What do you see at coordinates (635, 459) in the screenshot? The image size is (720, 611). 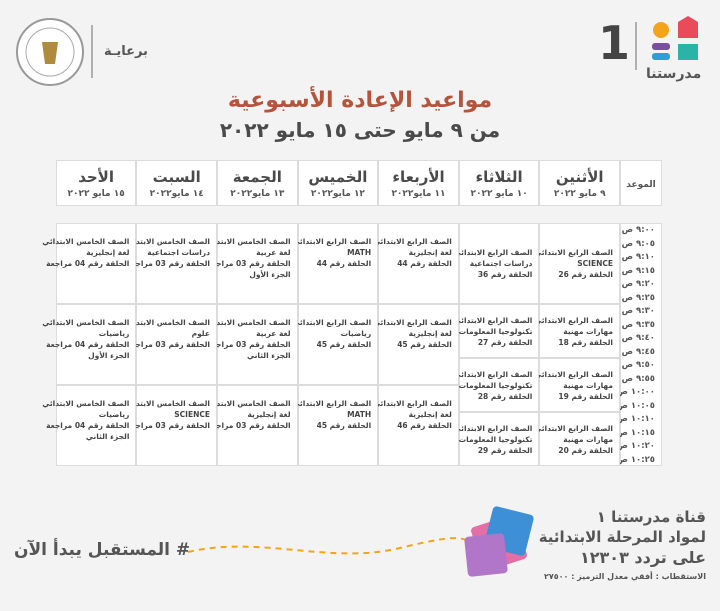 I see `time-slot: ١٠:٢٥ ص` at bounding box center [635, 459].